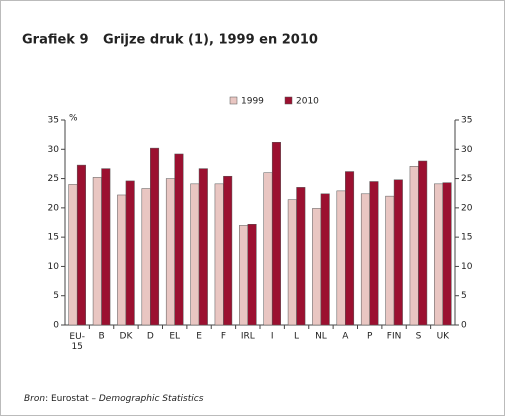 The width and height of the screenshot is (505, 416). What do you see at coordinates (72, 399) in the screenshot?
I see `source-middle: : Eurostat –` at bounding box center [72, 399].